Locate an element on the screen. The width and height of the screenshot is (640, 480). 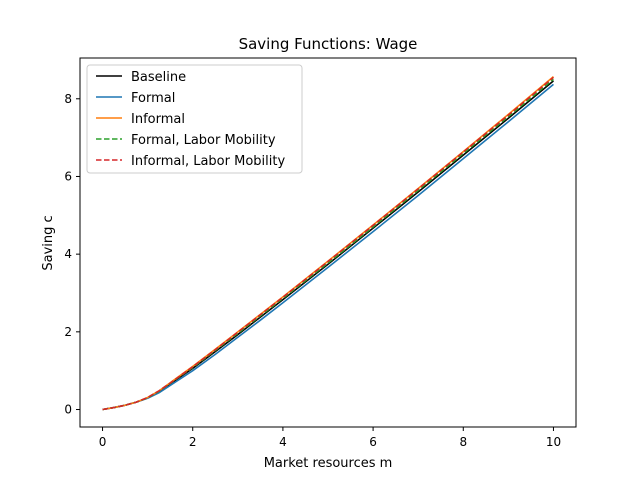
y-tick-label: 4 is located at coordinates (68, 254).